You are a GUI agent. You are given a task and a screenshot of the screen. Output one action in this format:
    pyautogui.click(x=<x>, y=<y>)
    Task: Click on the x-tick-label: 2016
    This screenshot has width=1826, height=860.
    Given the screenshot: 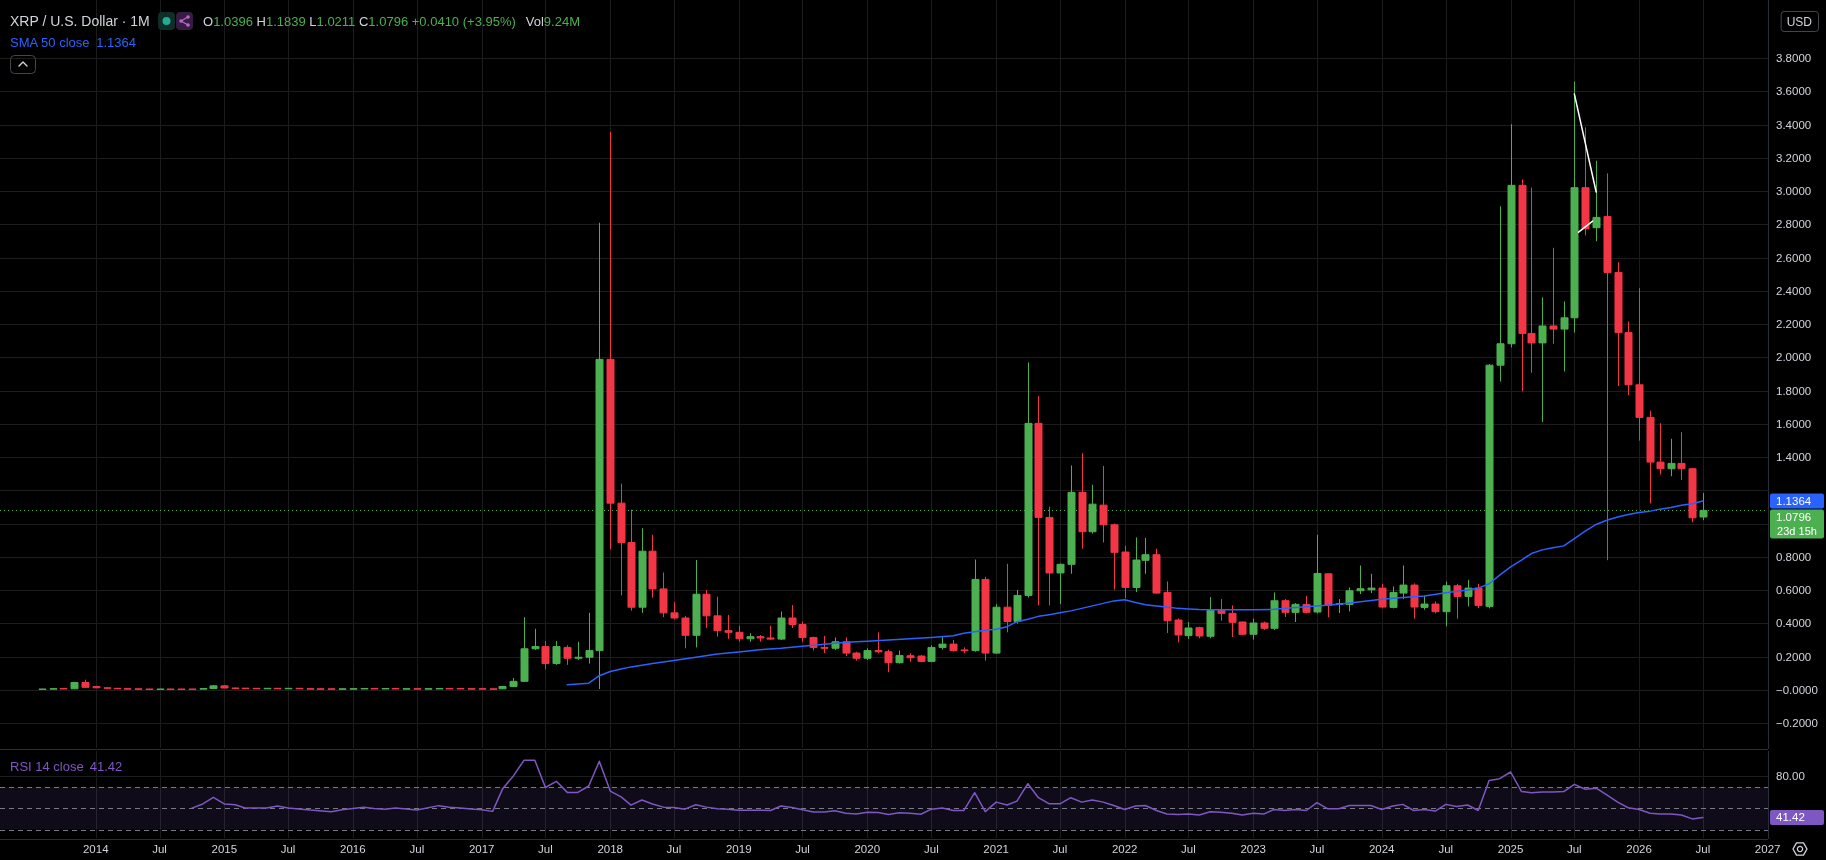 What is the action you would take?
    pyautogui.click(x=353, y=849)
    